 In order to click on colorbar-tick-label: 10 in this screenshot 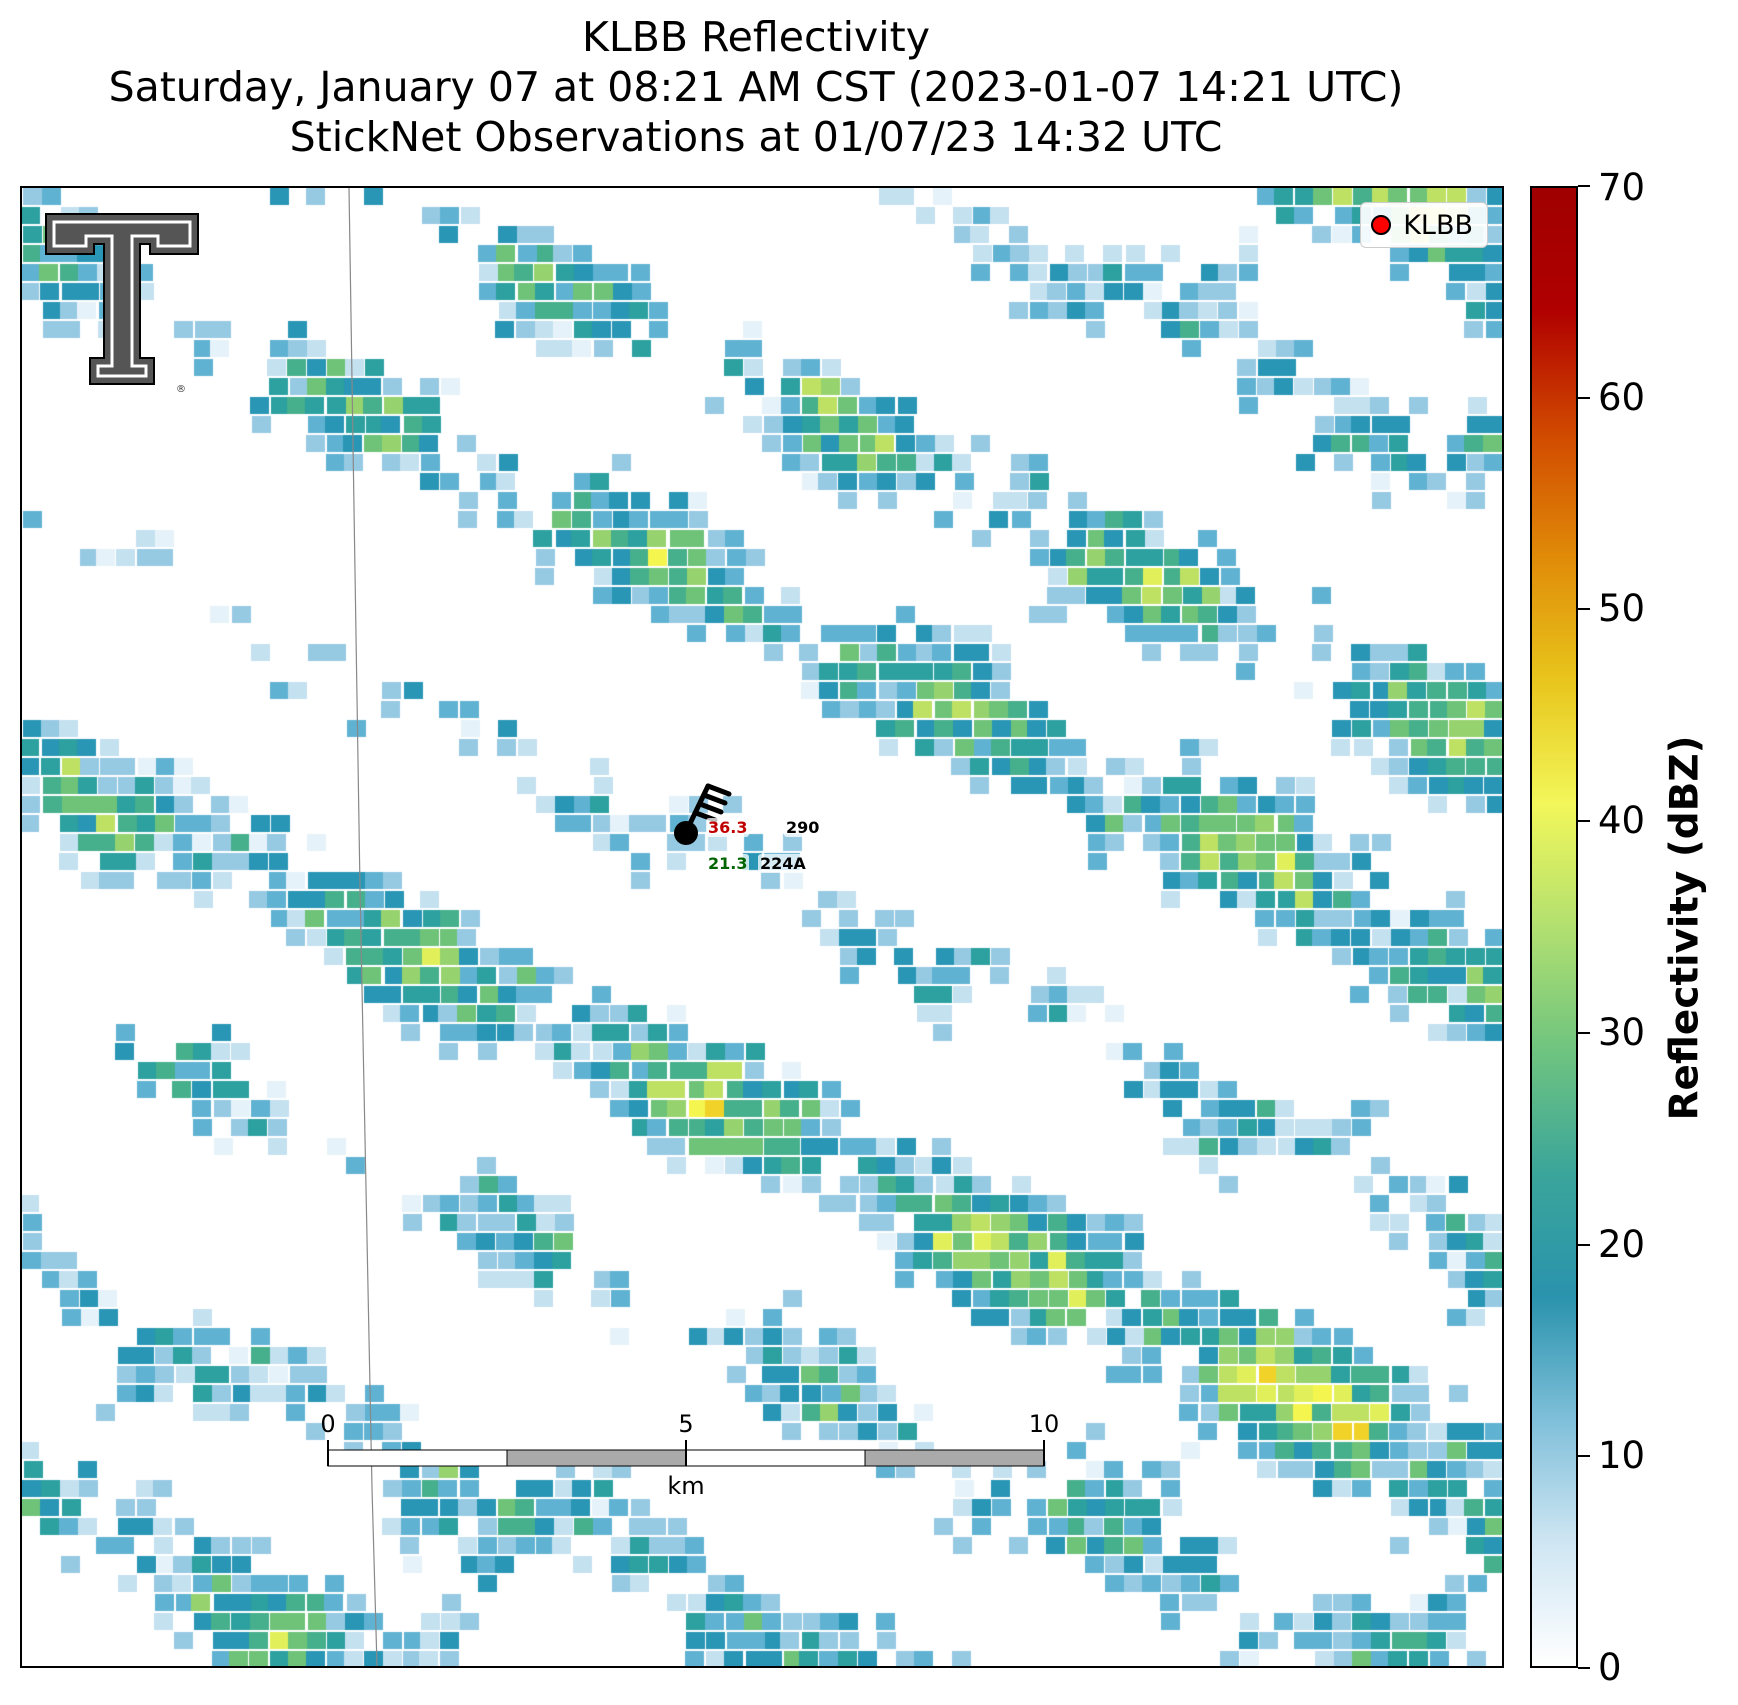, I will do `click(1622, 1456)`.